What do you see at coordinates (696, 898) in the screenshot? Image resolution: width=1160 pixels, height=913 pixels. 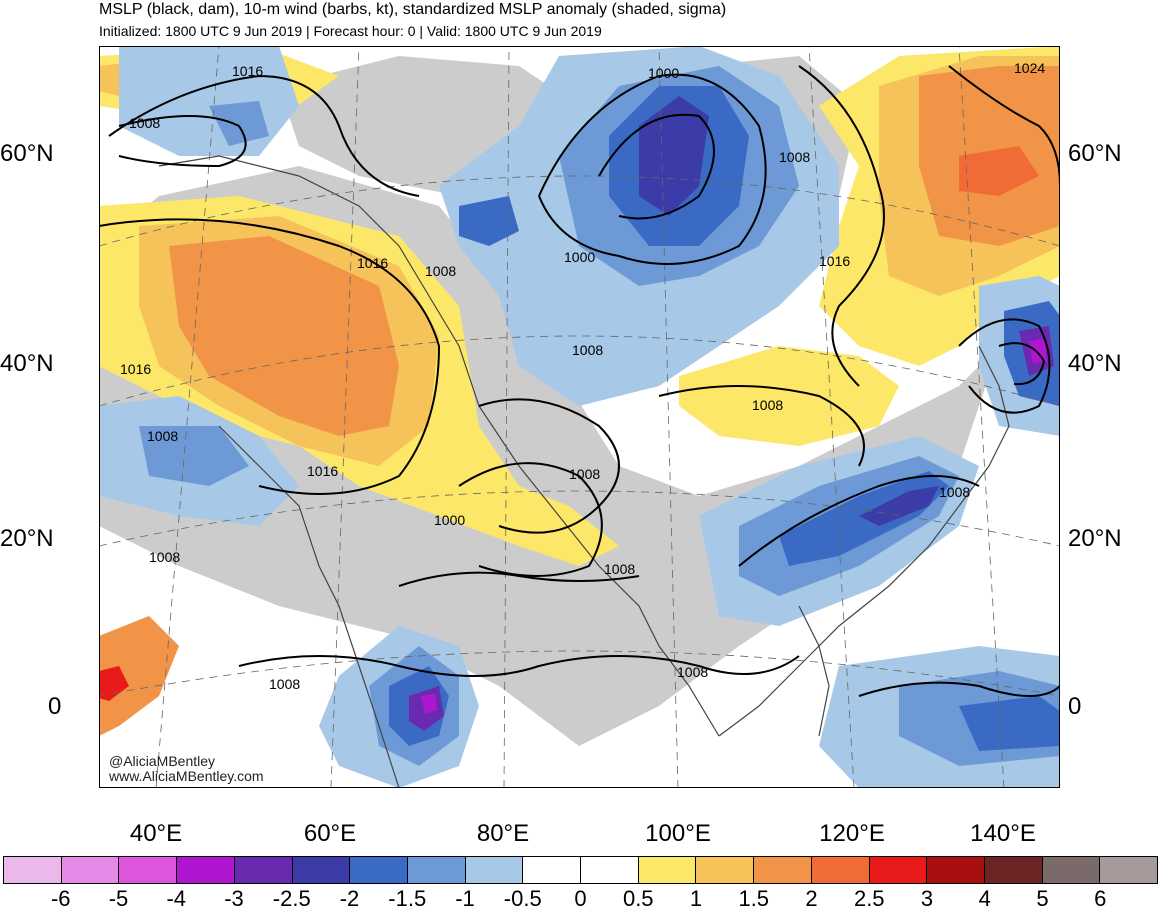 I see `colorbar-label: 1` at bounding box center [696, 898].